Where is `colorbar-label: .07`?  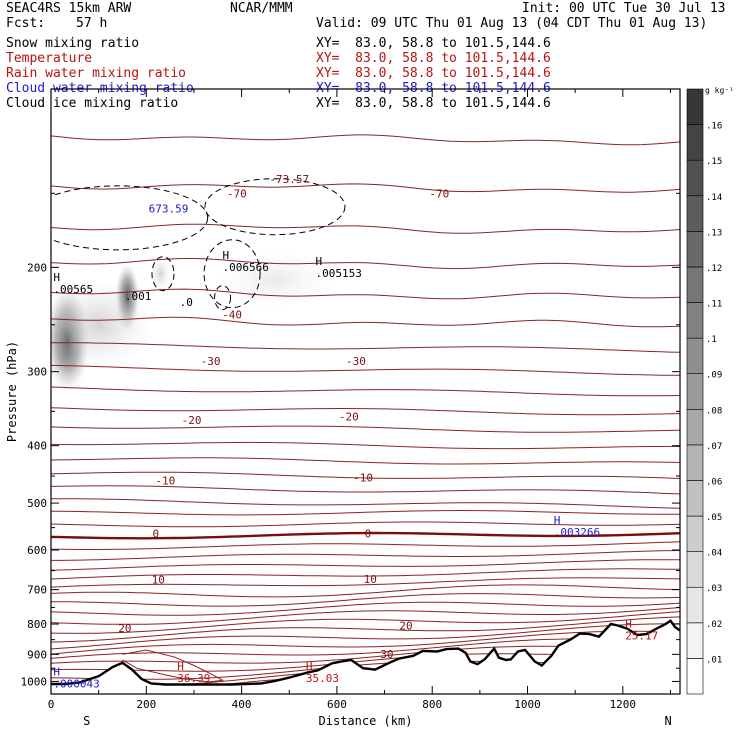 colorbar-label: .07 is located at coordinates (714, 447).